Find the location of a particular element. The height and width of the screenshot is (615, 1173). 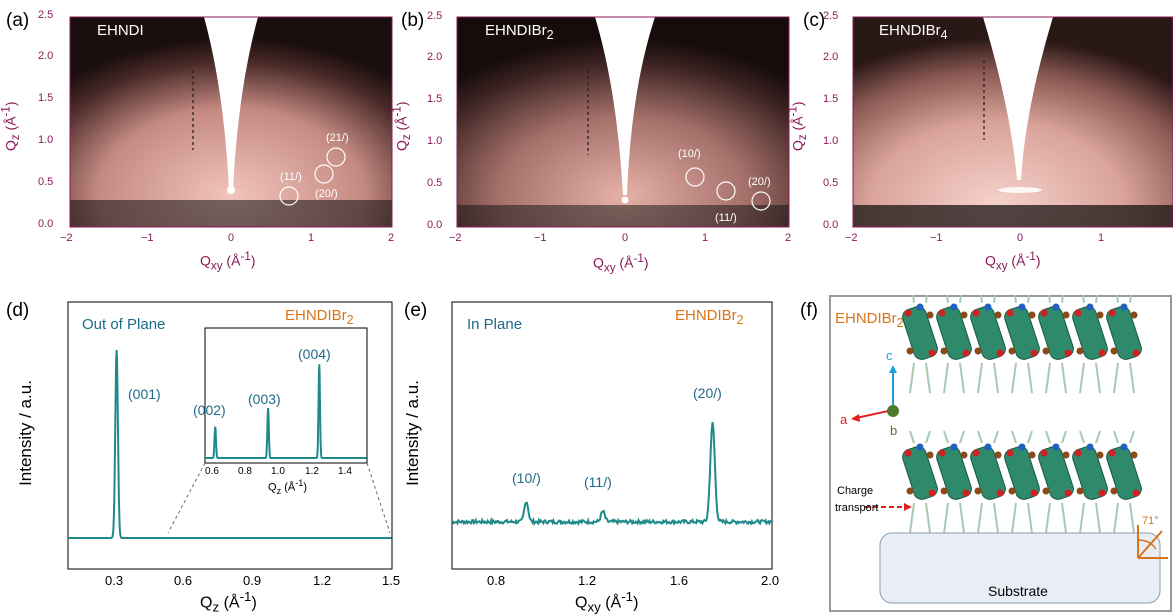

giwaxs-map-b is located at coordinates (623, 122).